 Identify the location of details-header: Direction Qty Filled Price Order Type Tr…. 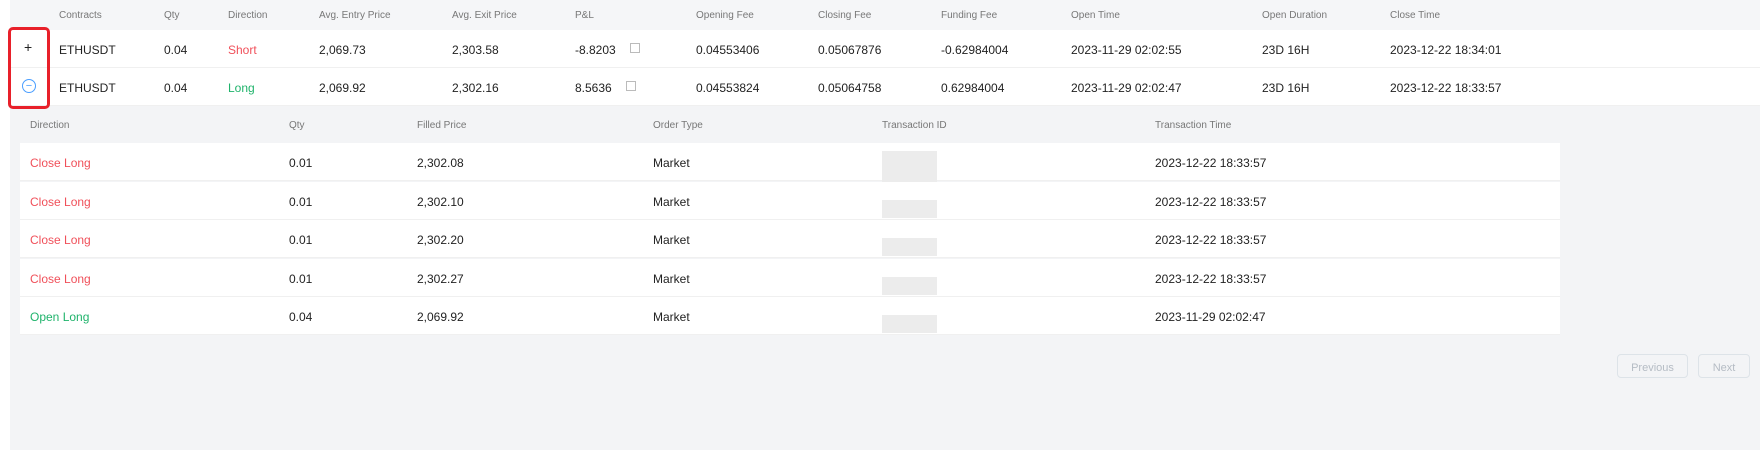
(790, 126).